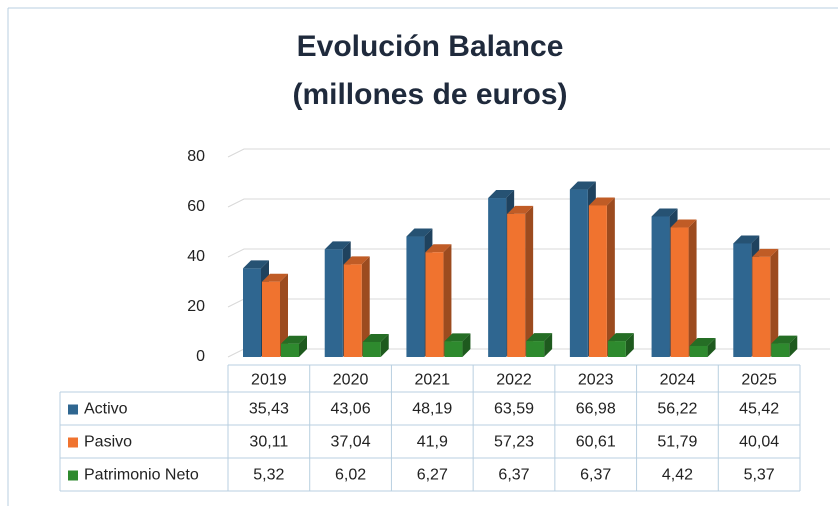  I want to click on table-value: 30,11, so click(268, 442).